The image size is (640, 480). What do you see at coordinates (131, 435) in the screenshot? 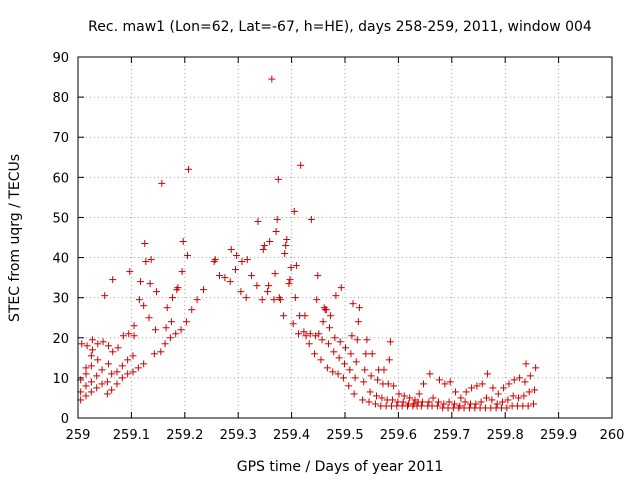
I see `x-tick-label: 259.1` at bounding box center [131, 435].